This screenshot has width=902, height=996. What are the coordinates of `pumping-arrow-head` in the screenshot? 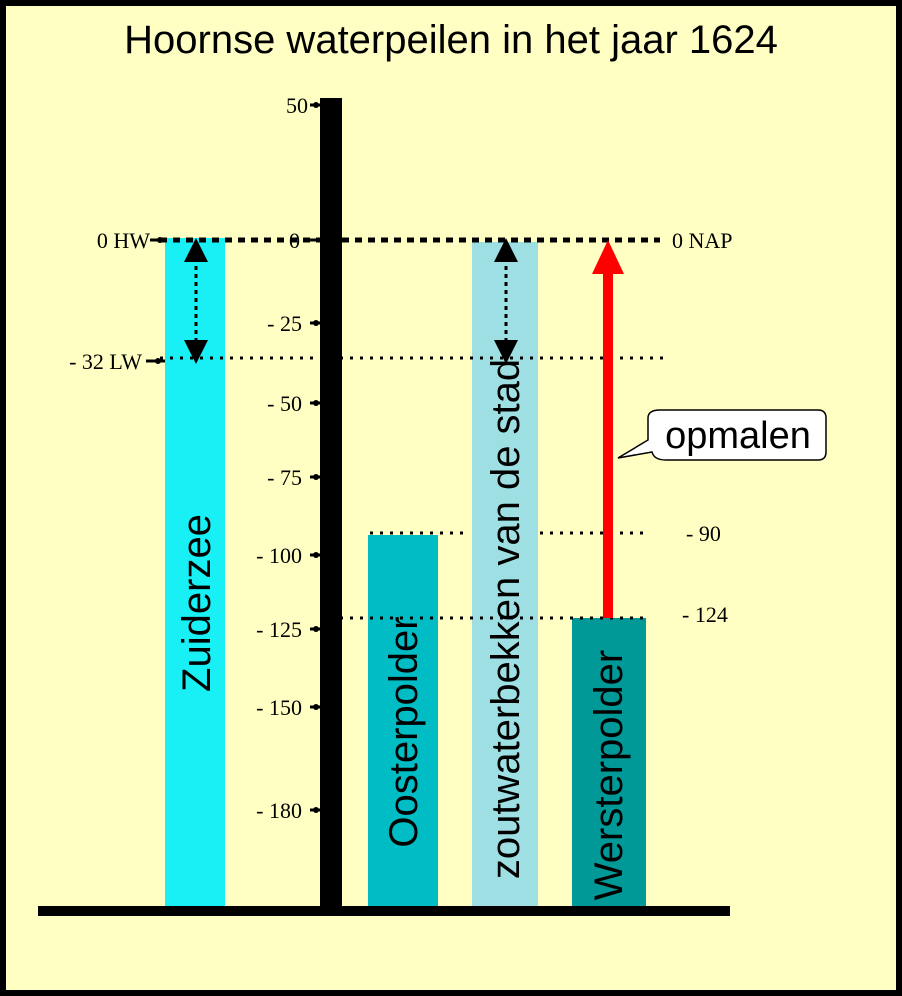 It's located at (608, 257).